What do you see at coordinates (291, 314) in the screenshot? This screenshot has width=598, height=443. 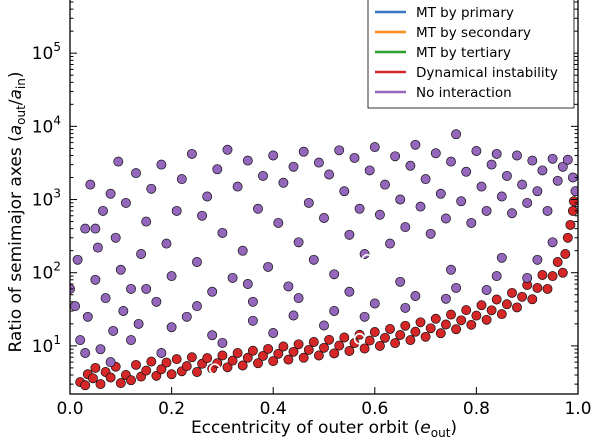 I see `highlight-layer` at bounding box center [291, 314].